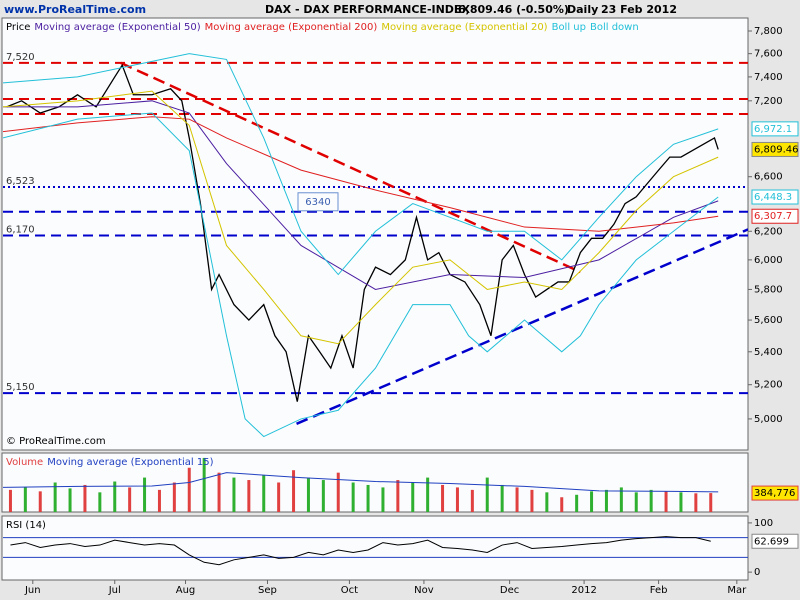 This screenshot has width=800, height=600. I want to click on y-tick-label: 5,800, so click(768, 289).